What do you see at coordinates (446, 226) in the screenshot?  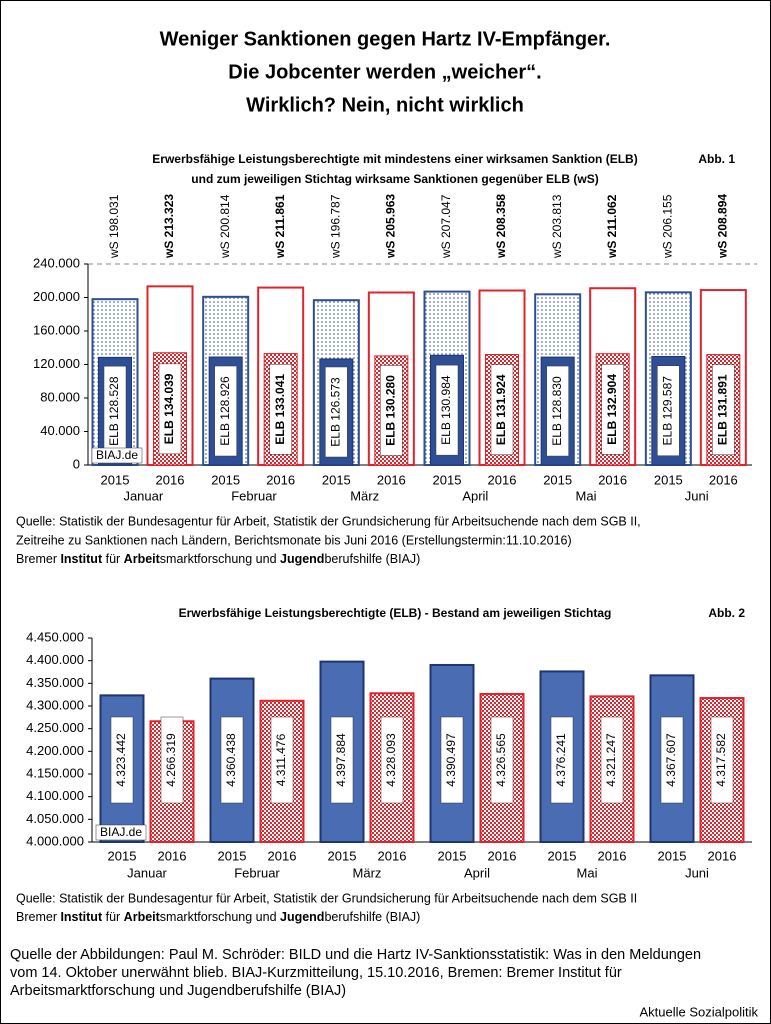 I see `value-label: wS 207.047` at bounding box center [446, 226].